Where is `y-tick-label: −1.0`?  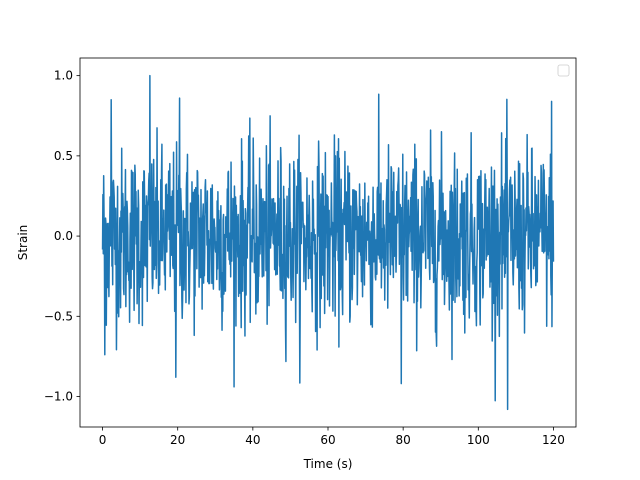
y-tick-label: −1.0 is located at coordinates (58, 397).